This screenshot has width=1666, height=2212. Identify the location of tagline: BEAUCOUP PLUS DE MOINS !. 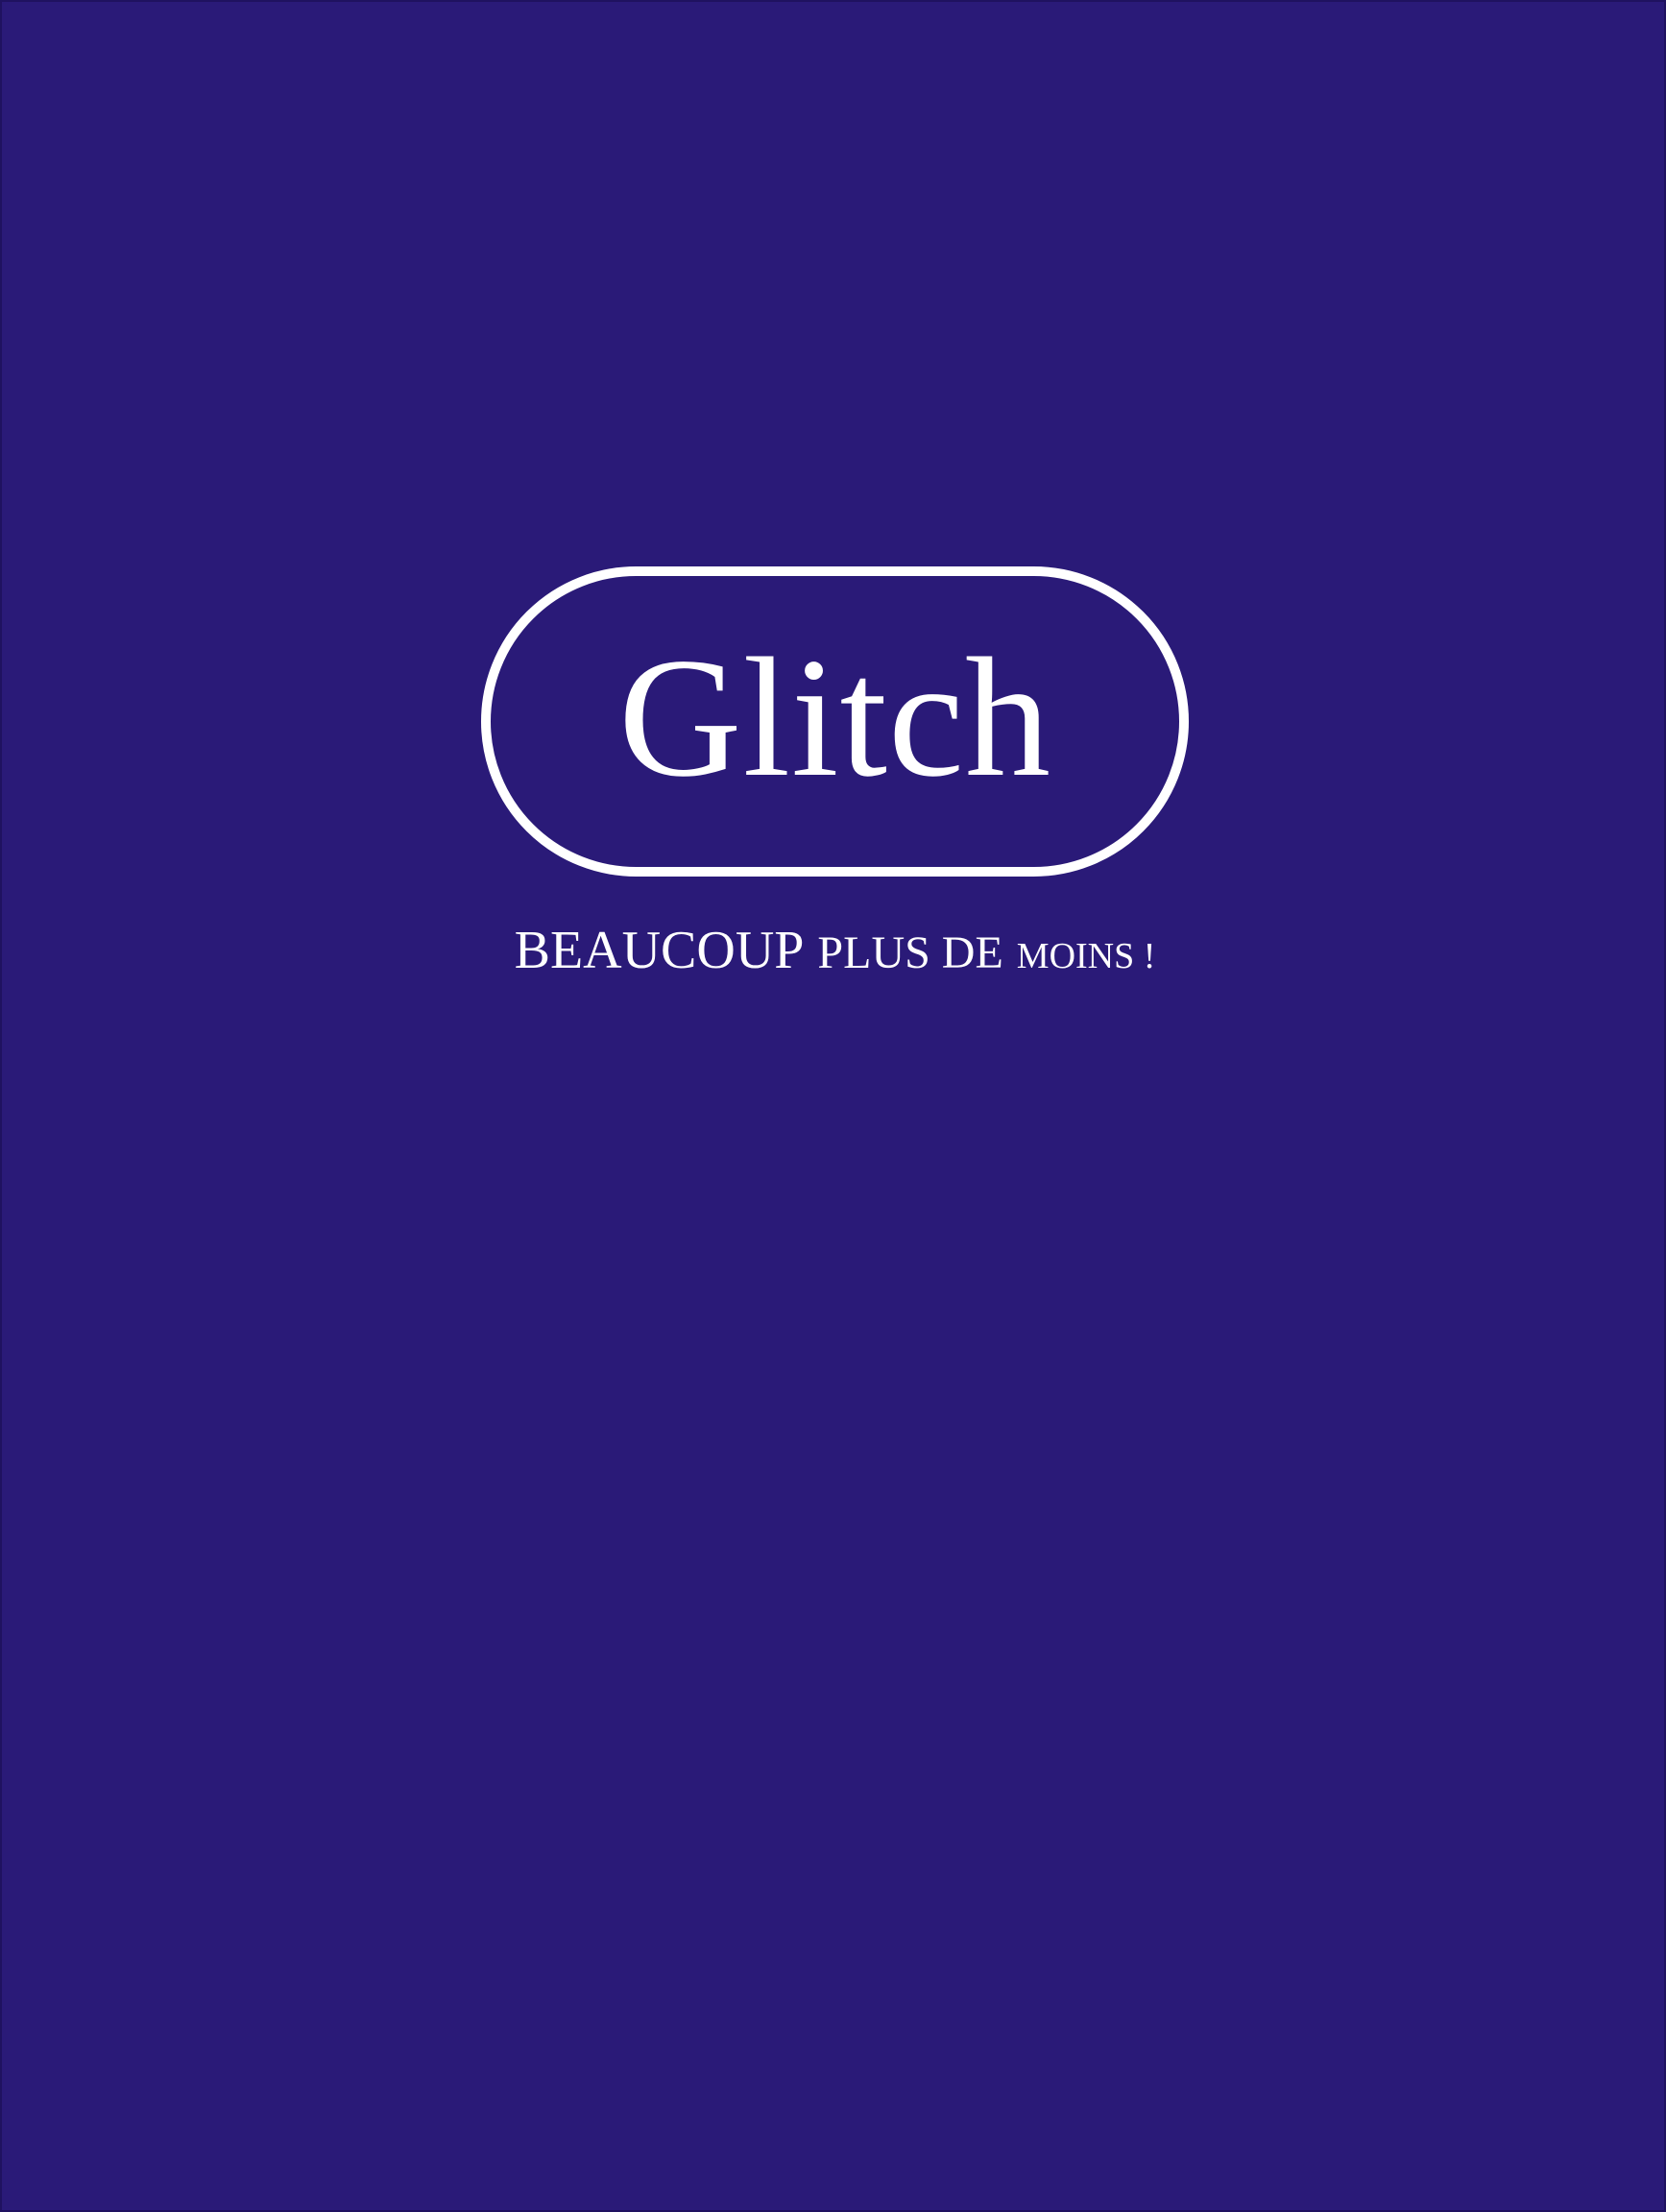
(835, 950).